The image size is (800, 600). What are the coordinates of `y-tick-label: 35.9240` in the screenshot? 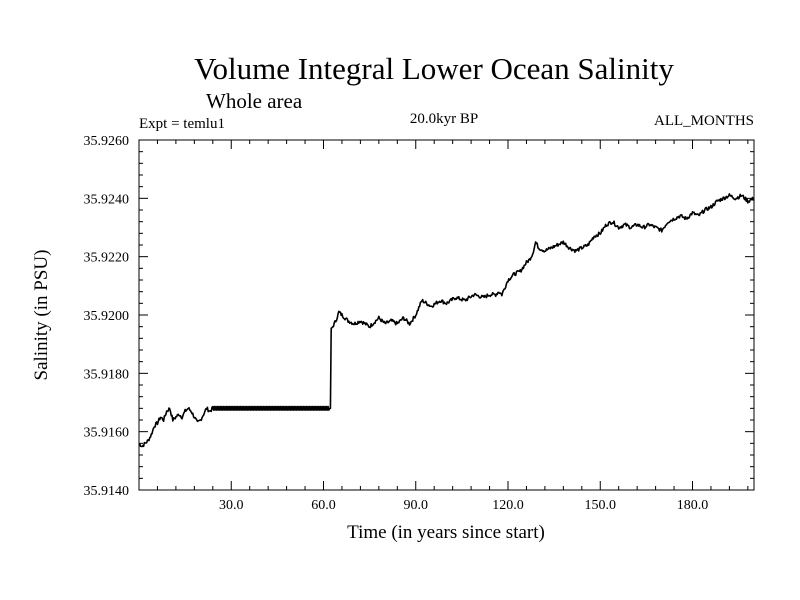 It's located at (107, 199).